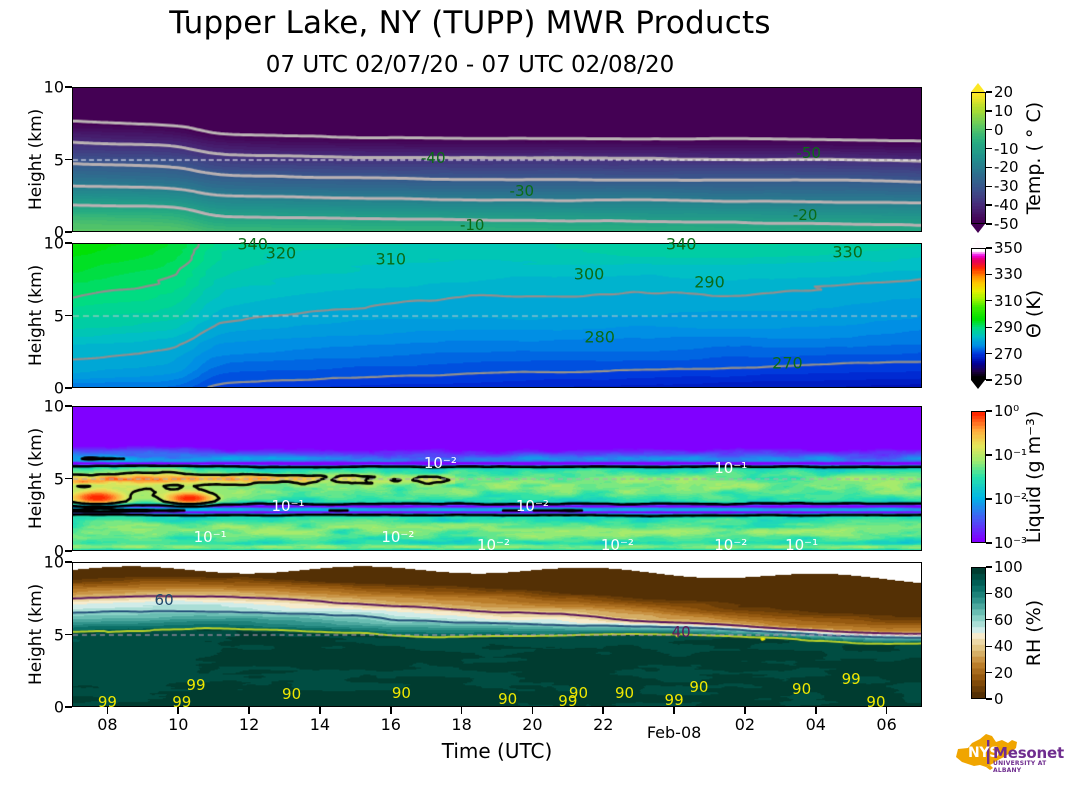 The width and height of the screenshot is (1066, 806). What do you see at coordinates (1006, 224) in the screenshot?
I see `colorbar-tick-label-temperature-7: -50` at bounding box center [1006, 224].